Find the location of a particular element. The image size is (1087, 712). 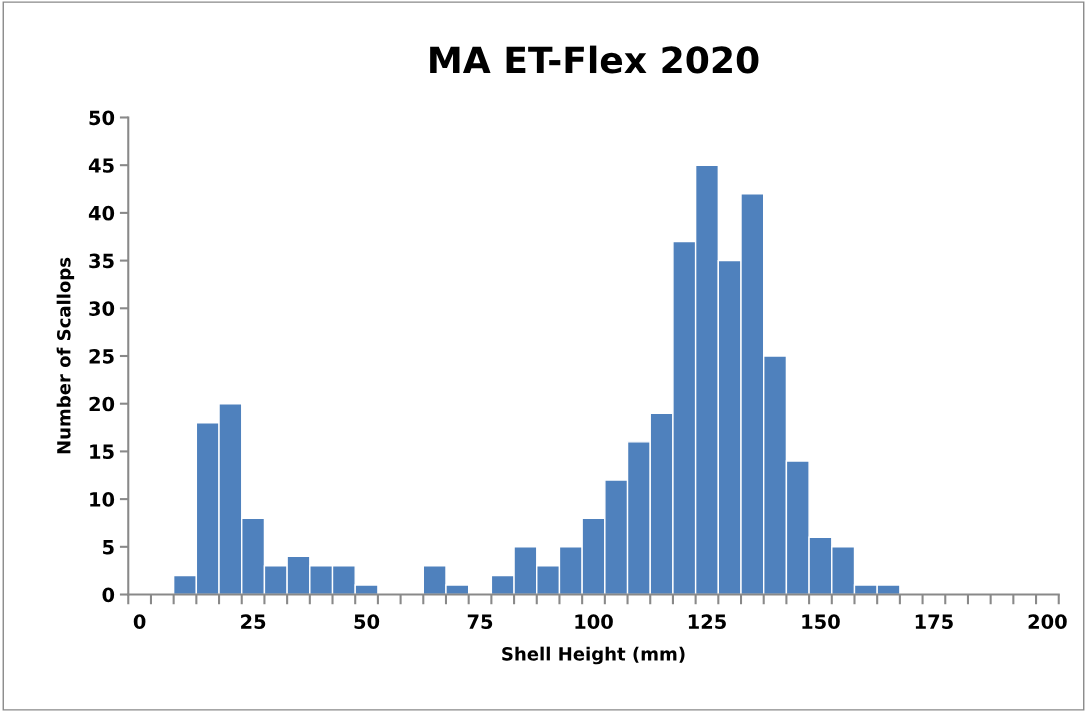

y-tick-label: 30 is located at coordinates (102, 308).